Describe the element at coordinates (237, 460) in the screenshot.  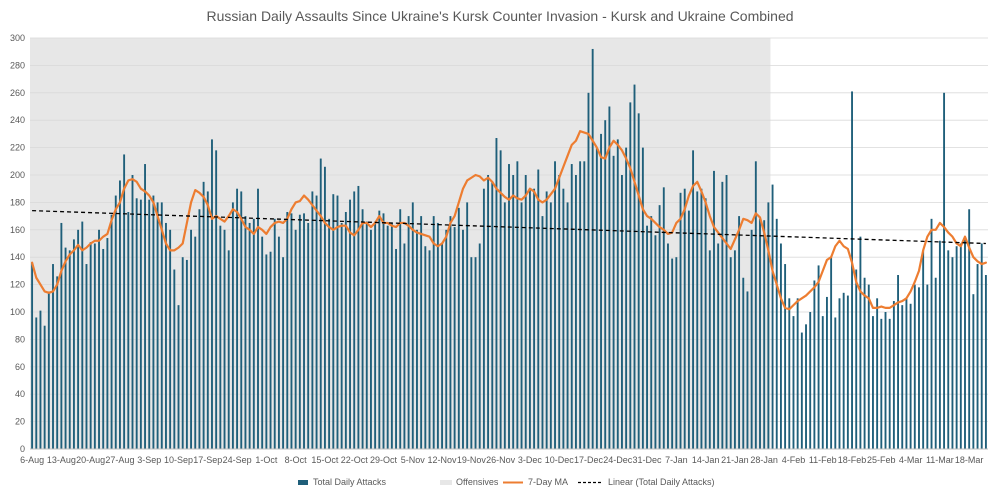
I see `x-tick-label: 24-Sep` at that location.